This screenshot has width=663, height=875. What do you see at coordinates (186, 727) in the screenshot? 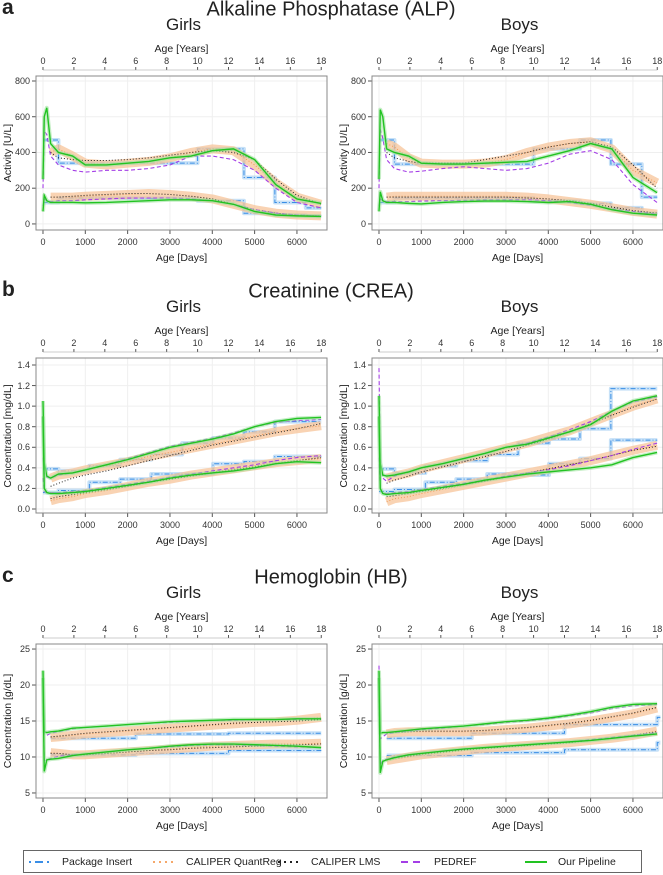
I see `series-band-caliper-quantreg` at bounding box center [186, 727].